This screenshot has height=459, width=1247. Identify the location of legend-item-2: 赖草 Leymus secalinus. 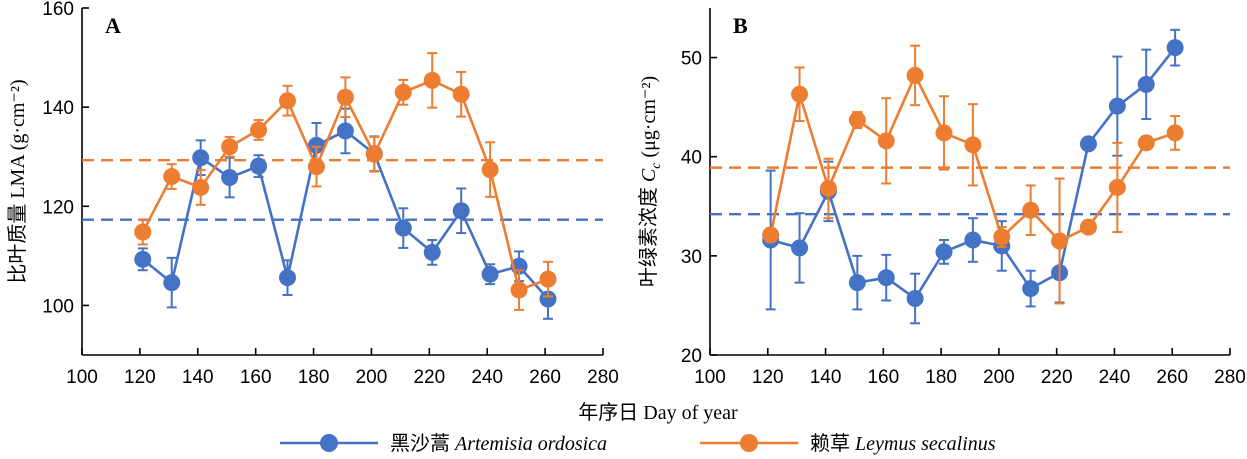
(848, 443).